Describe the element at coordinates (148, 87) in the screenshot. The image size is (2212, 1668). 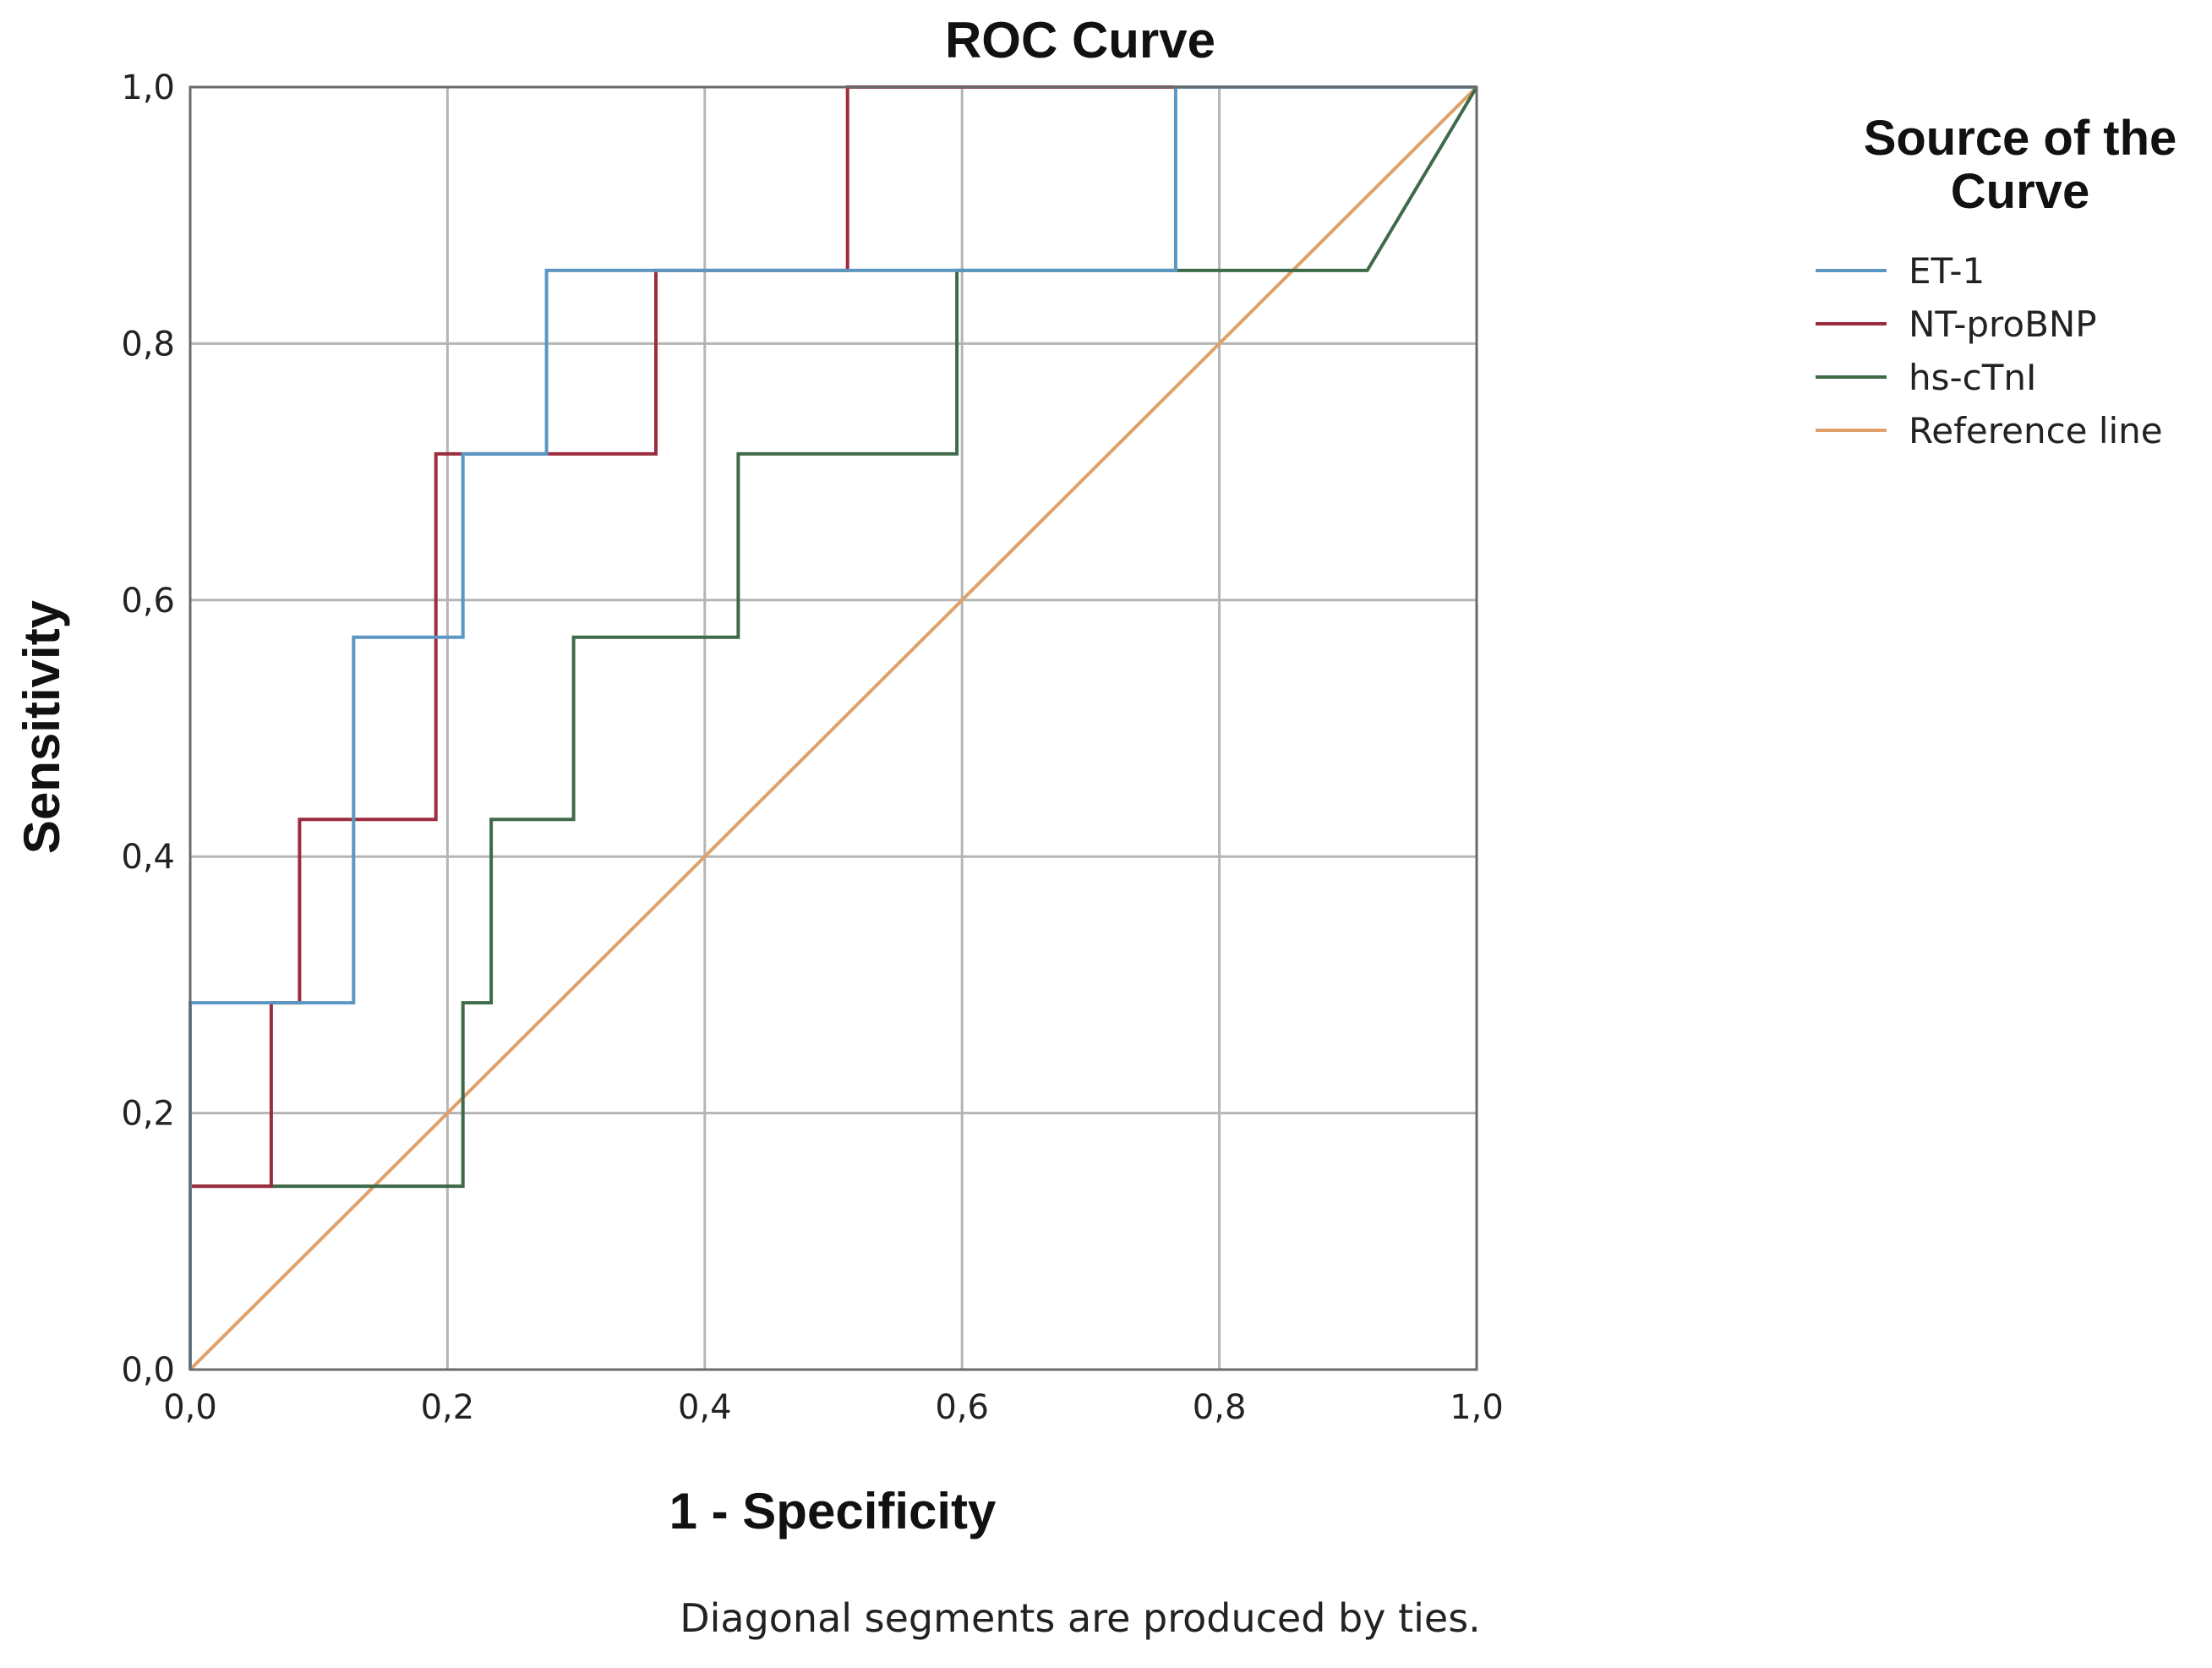
I see `y-tick-label: 1,0` at that location.